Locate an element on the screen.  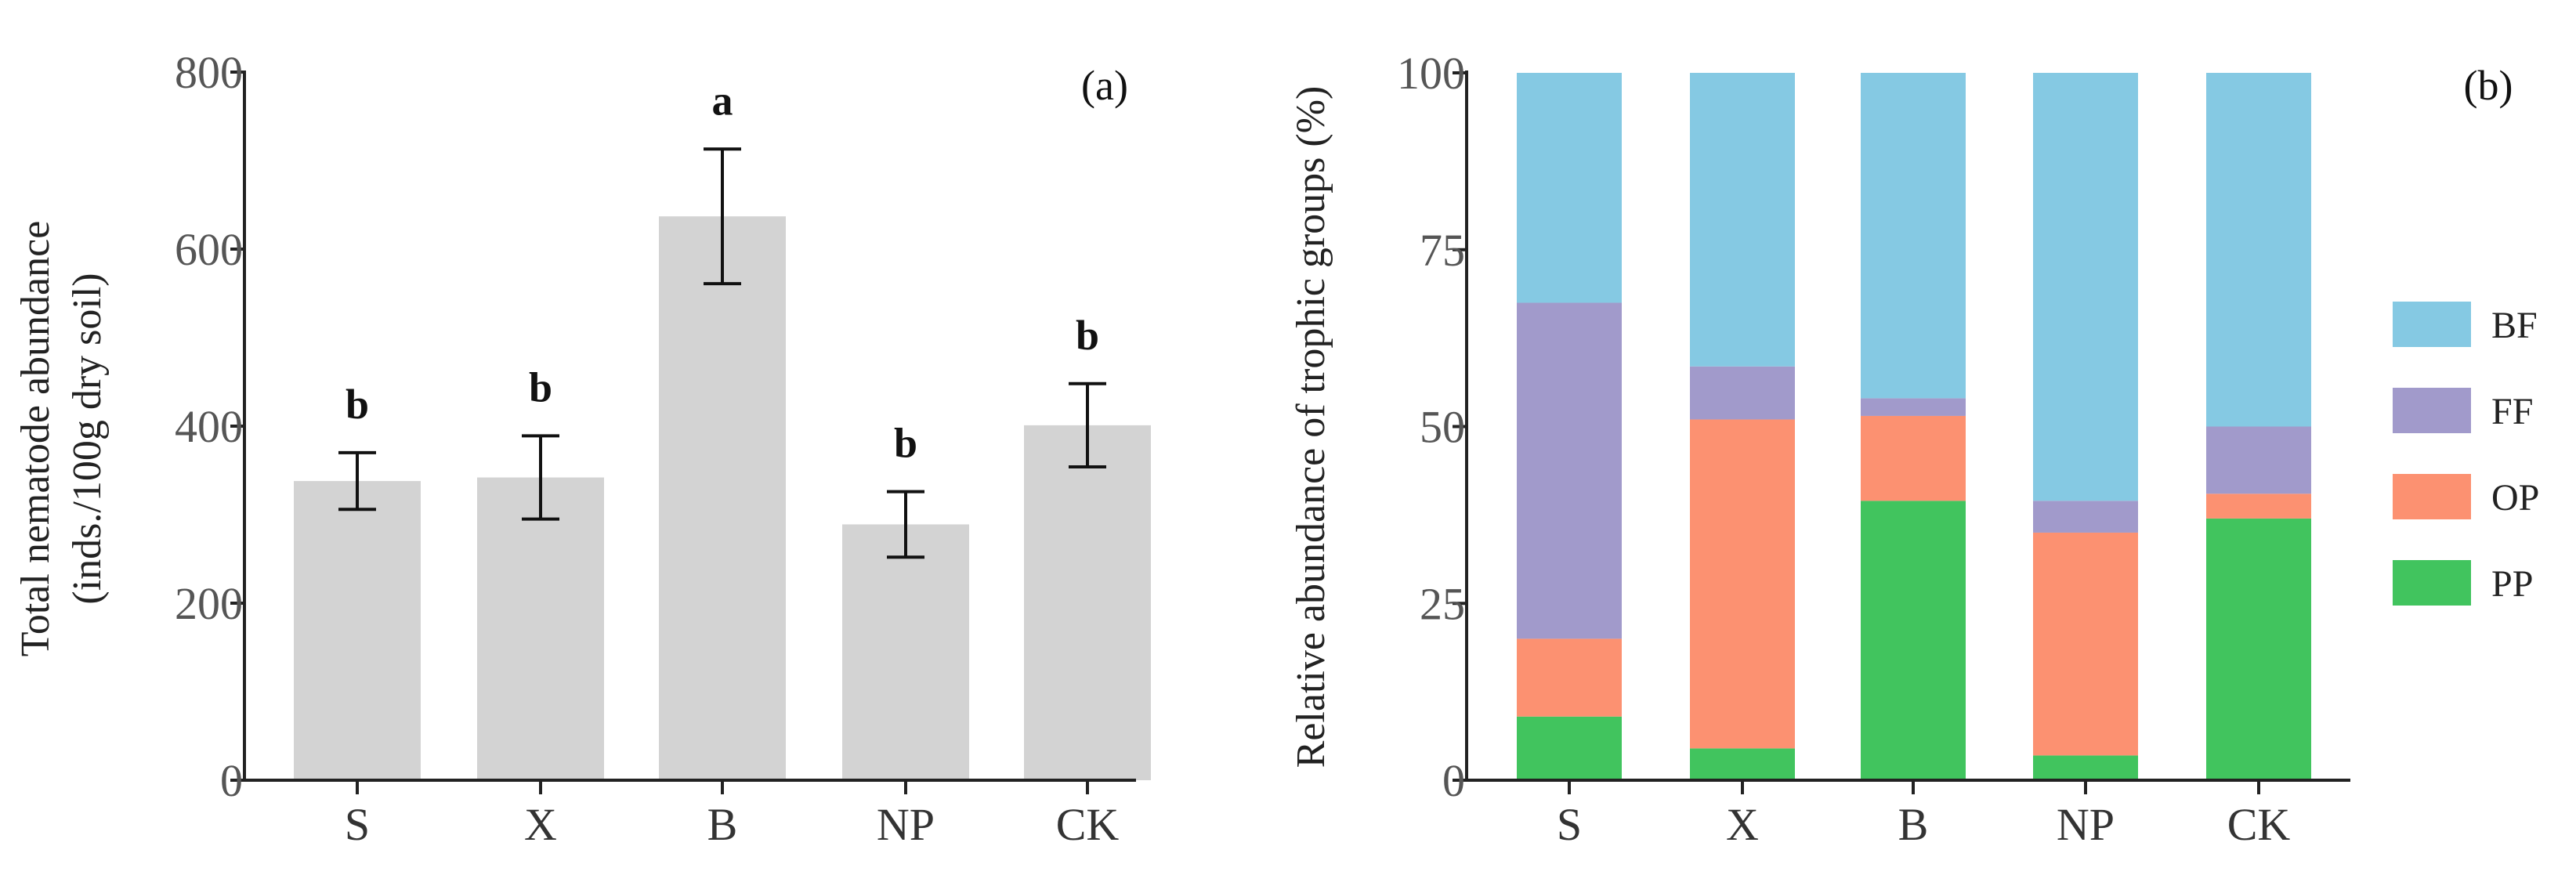
panel-b-segment-s-pp is located at coordinates (1570, 748).